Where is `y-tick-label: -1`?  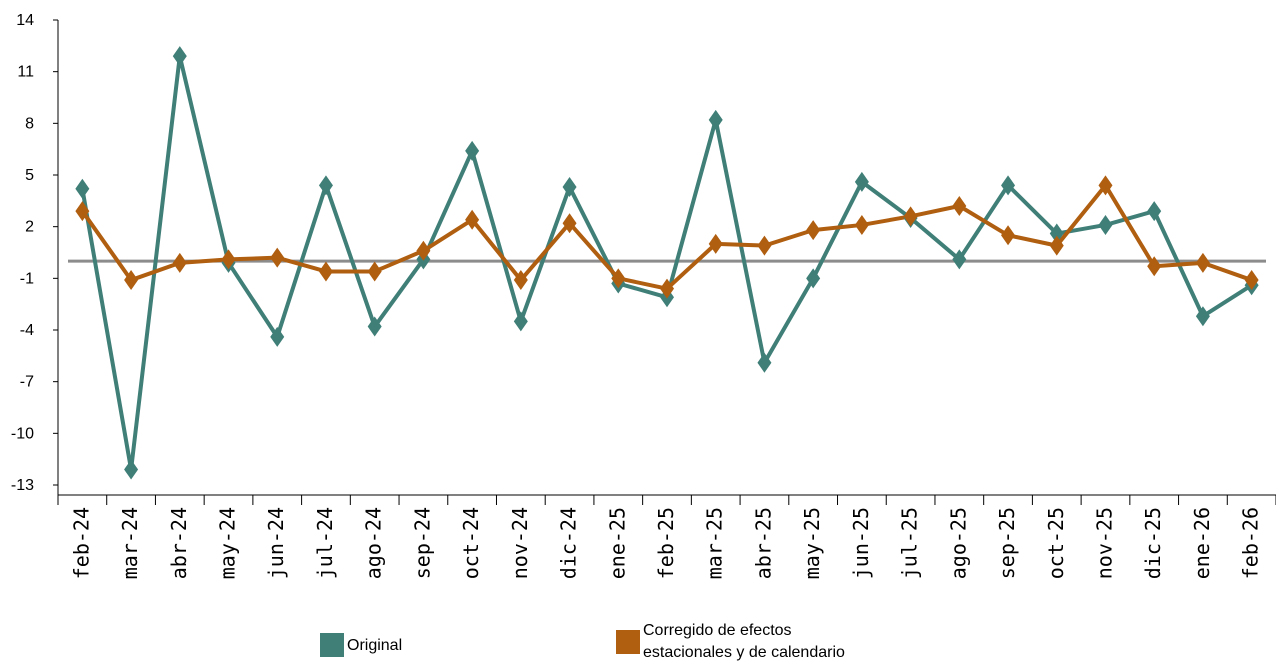 y-tick-label: -1 is located at coordinates (27, 278).